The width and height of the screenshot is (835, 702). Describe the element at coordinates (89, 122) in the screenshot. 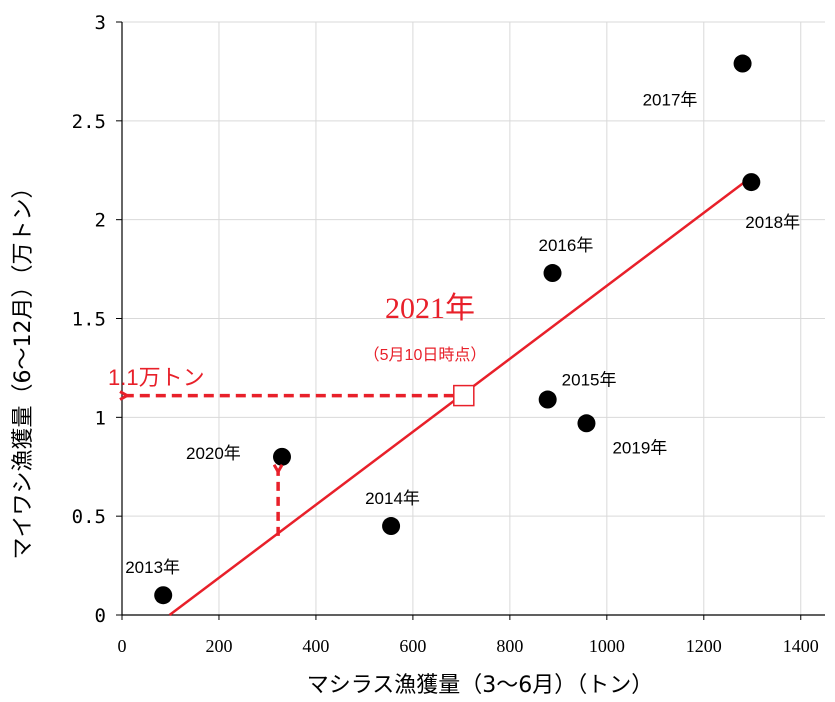

I see `y-tick-label: 2.5` at that location.